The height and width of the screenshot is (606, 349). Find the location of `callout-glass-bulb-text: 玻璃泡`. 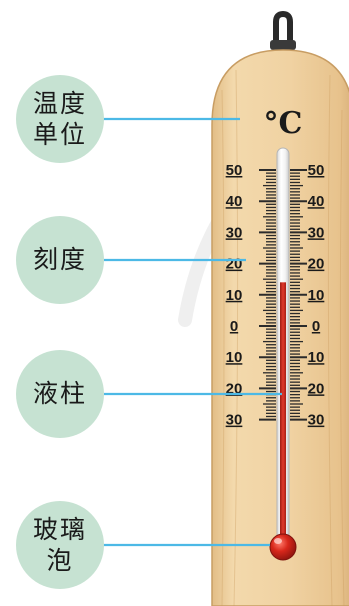

callout-glass-bulb-text: 玻璃泡 is located at coordinates (59, 544).